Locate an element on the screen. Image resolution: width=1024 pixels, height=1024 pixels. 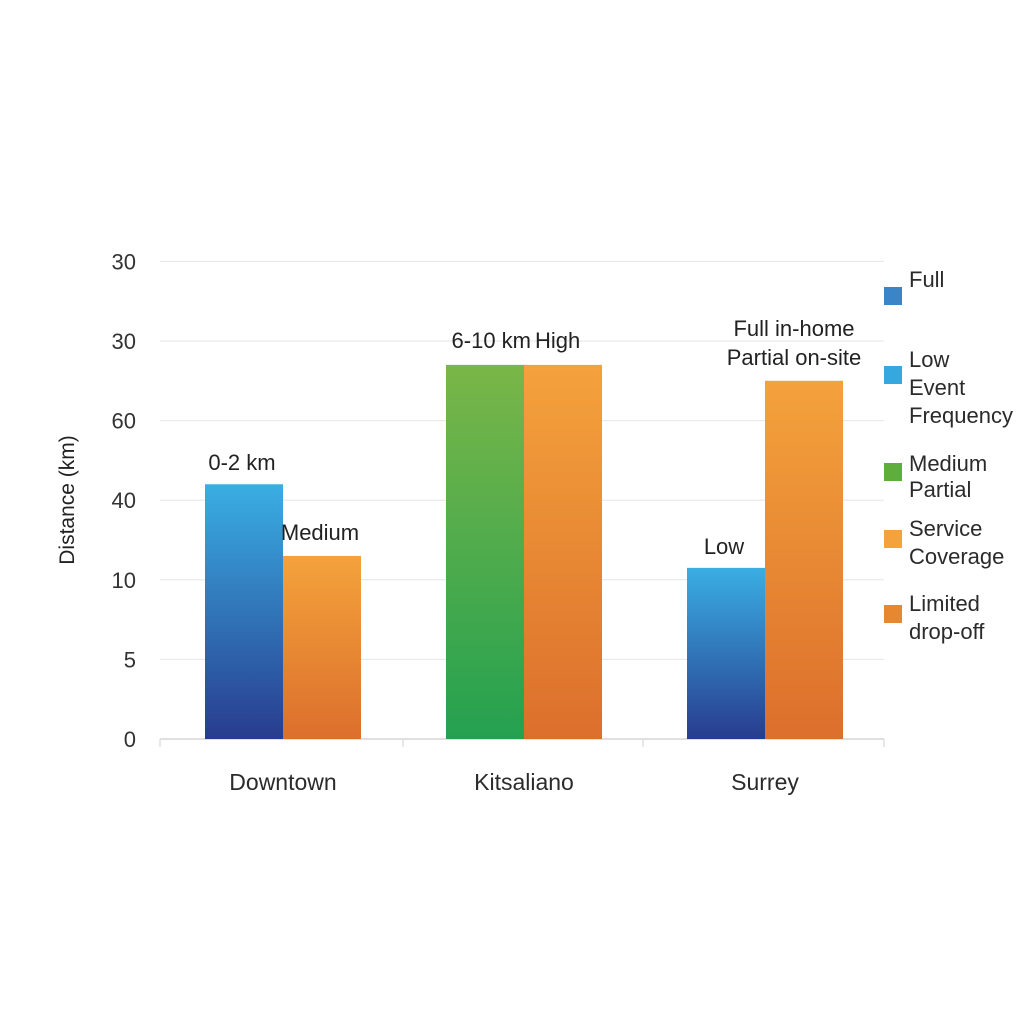
y-axis-title: Distance (km) is located at coordinates (67, 500).